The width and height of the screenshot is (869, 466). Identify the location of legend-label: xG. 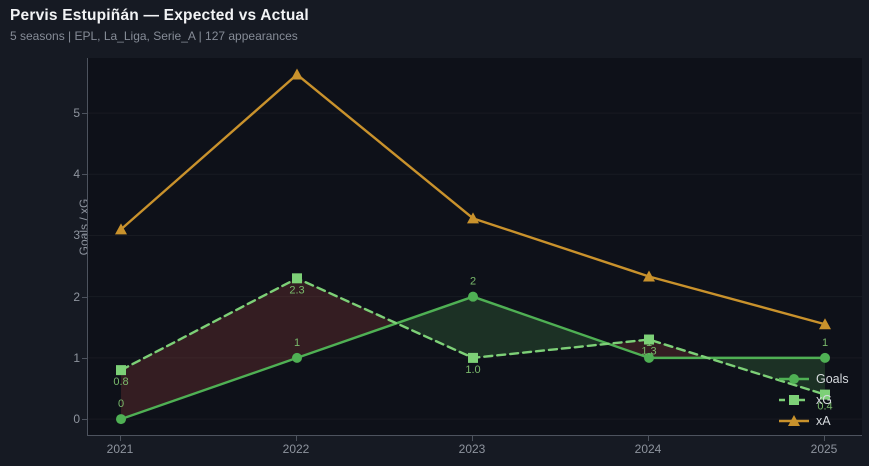
(824, 399).